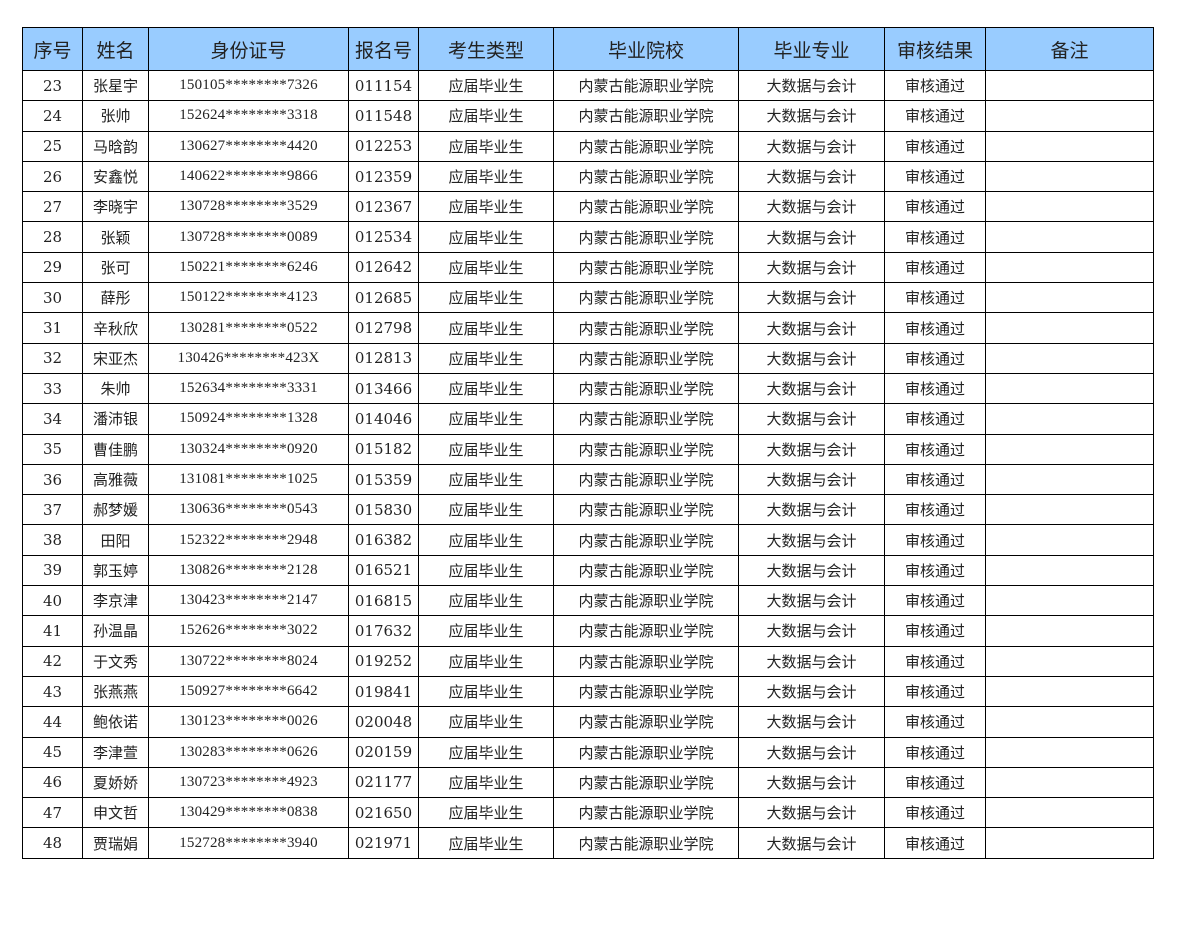 This screenshot has height=927, width=1200. I want to click on cell-id-number: 150105********7326, so click(248, 85).